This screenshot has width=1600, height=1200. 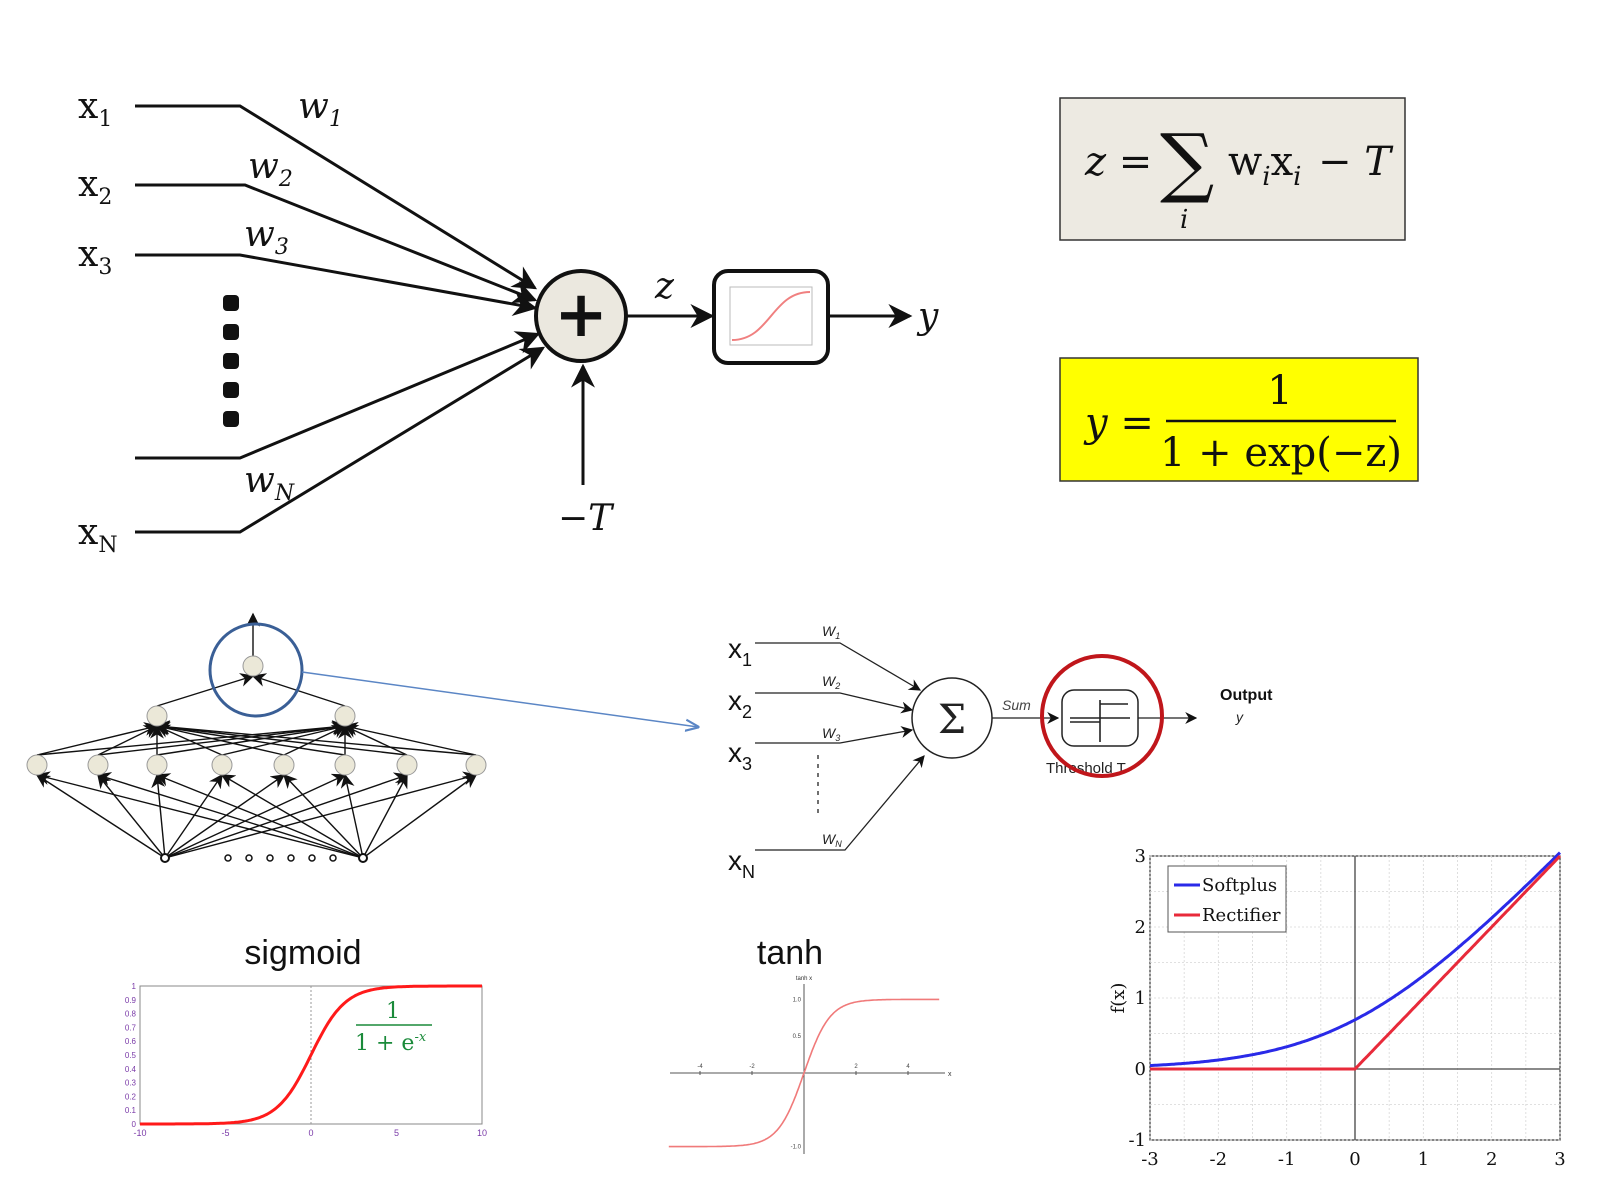 I want to click on relu-x-tick: 1, so click(x=1423, y=1159).